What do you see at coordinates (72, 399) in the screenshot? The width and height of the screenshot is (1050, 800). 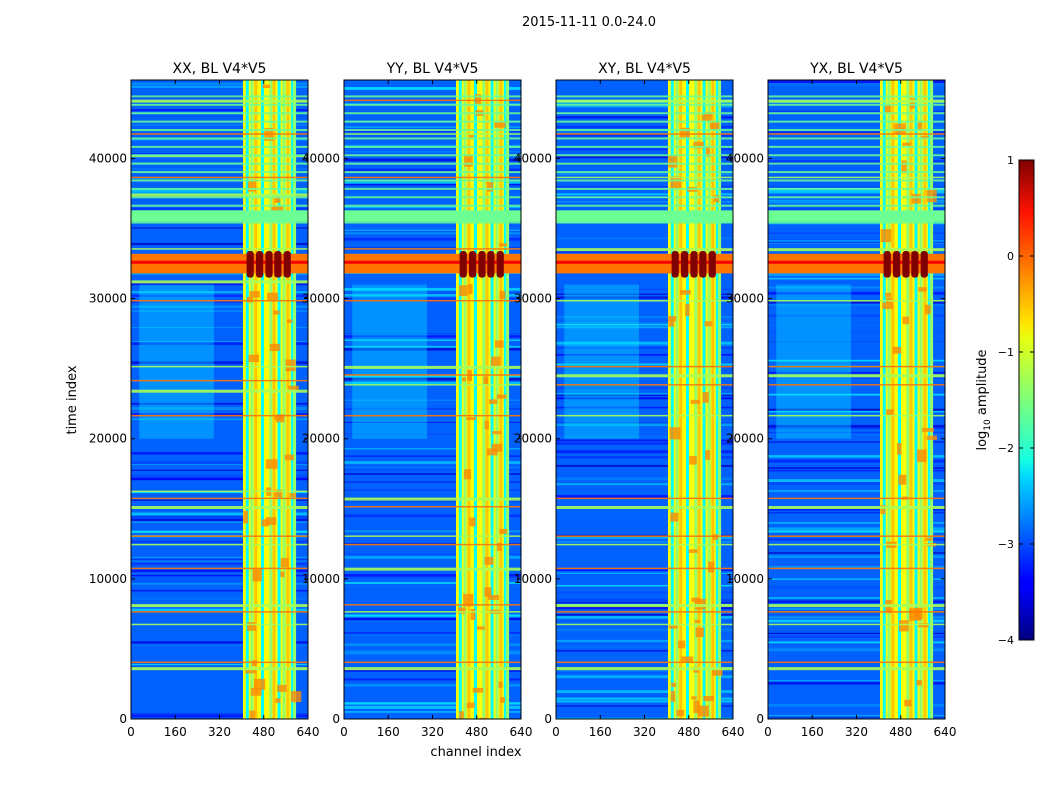 I see `y-axis-label: time index` at bounding box center [72, 399].